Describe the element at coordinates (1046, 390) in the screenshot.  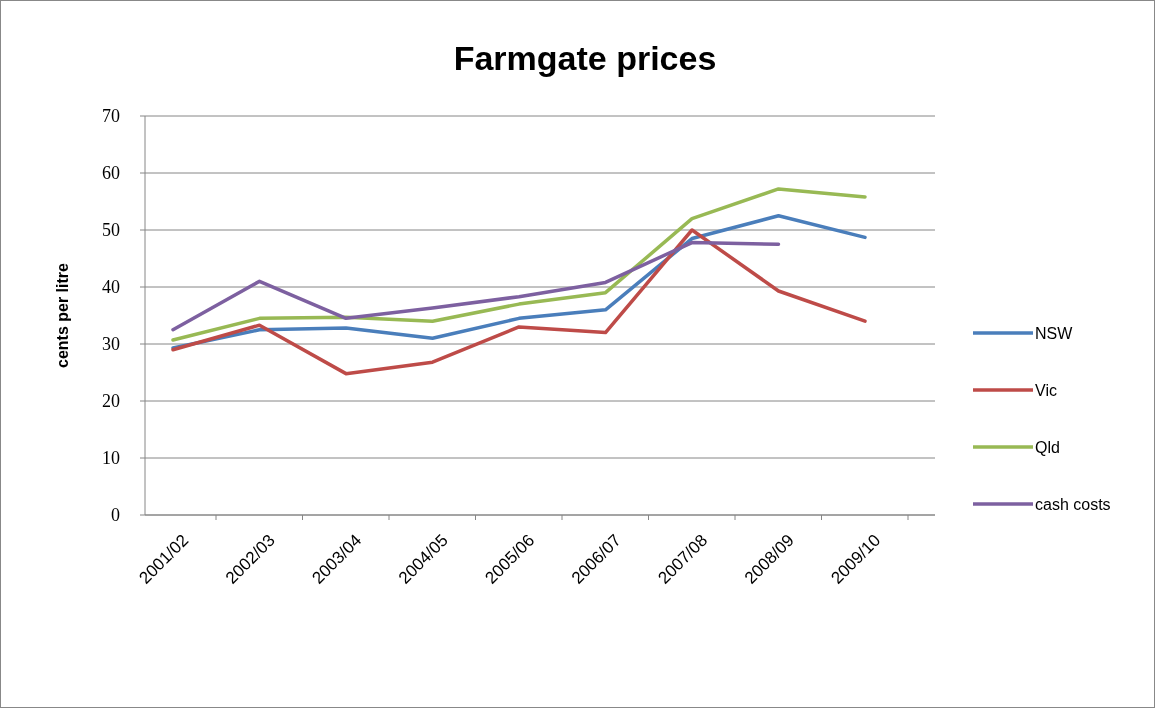
I see `legend-label: Vic` at that location.